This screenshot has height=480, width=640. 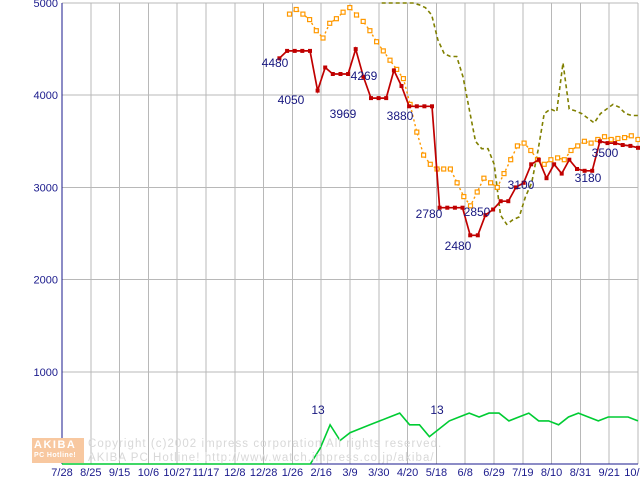 I want to click on green-annotation: 13, so click(x=437, y=410).